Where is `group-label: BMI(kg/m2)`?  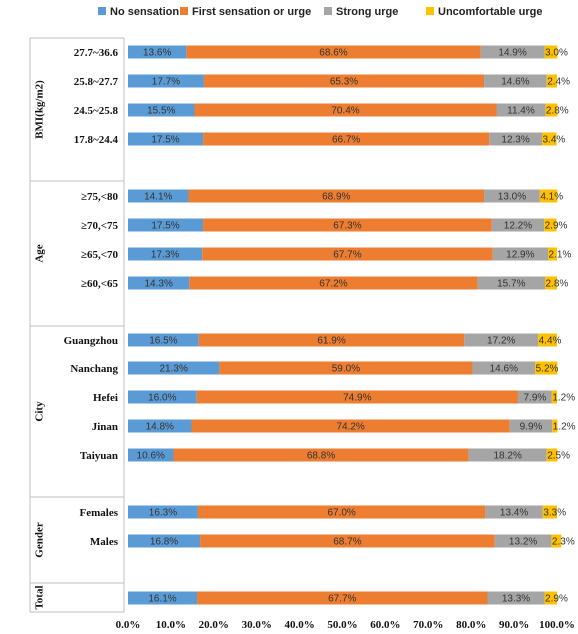
group-label: BMI(kg/m2) is located at coordinates (40, 109).